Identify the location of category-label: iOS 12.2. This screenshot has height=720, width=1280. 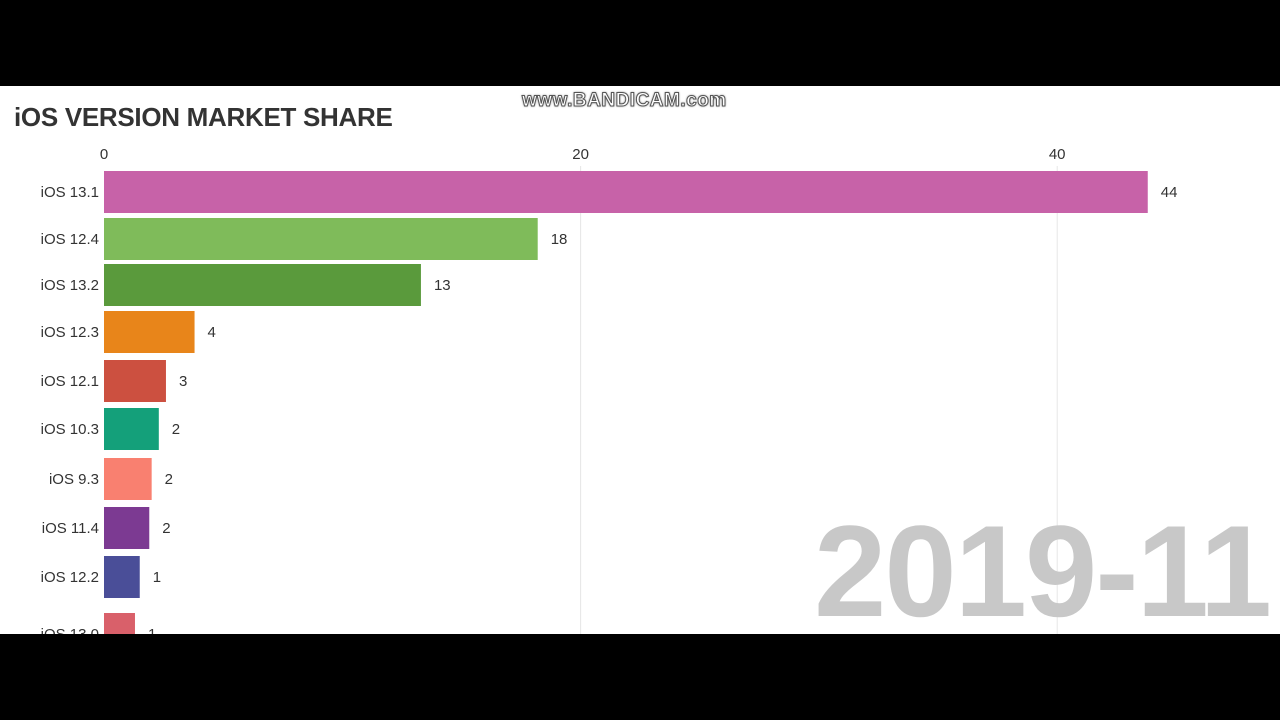
(70, 577).